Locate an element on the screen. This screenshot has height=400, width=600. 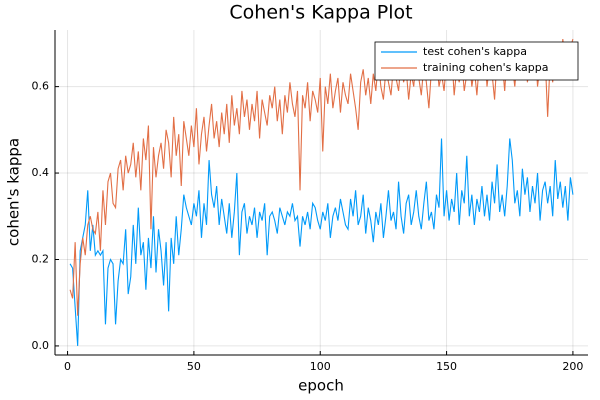
x-tick-label: 100 is located at coordinates (320, 366).